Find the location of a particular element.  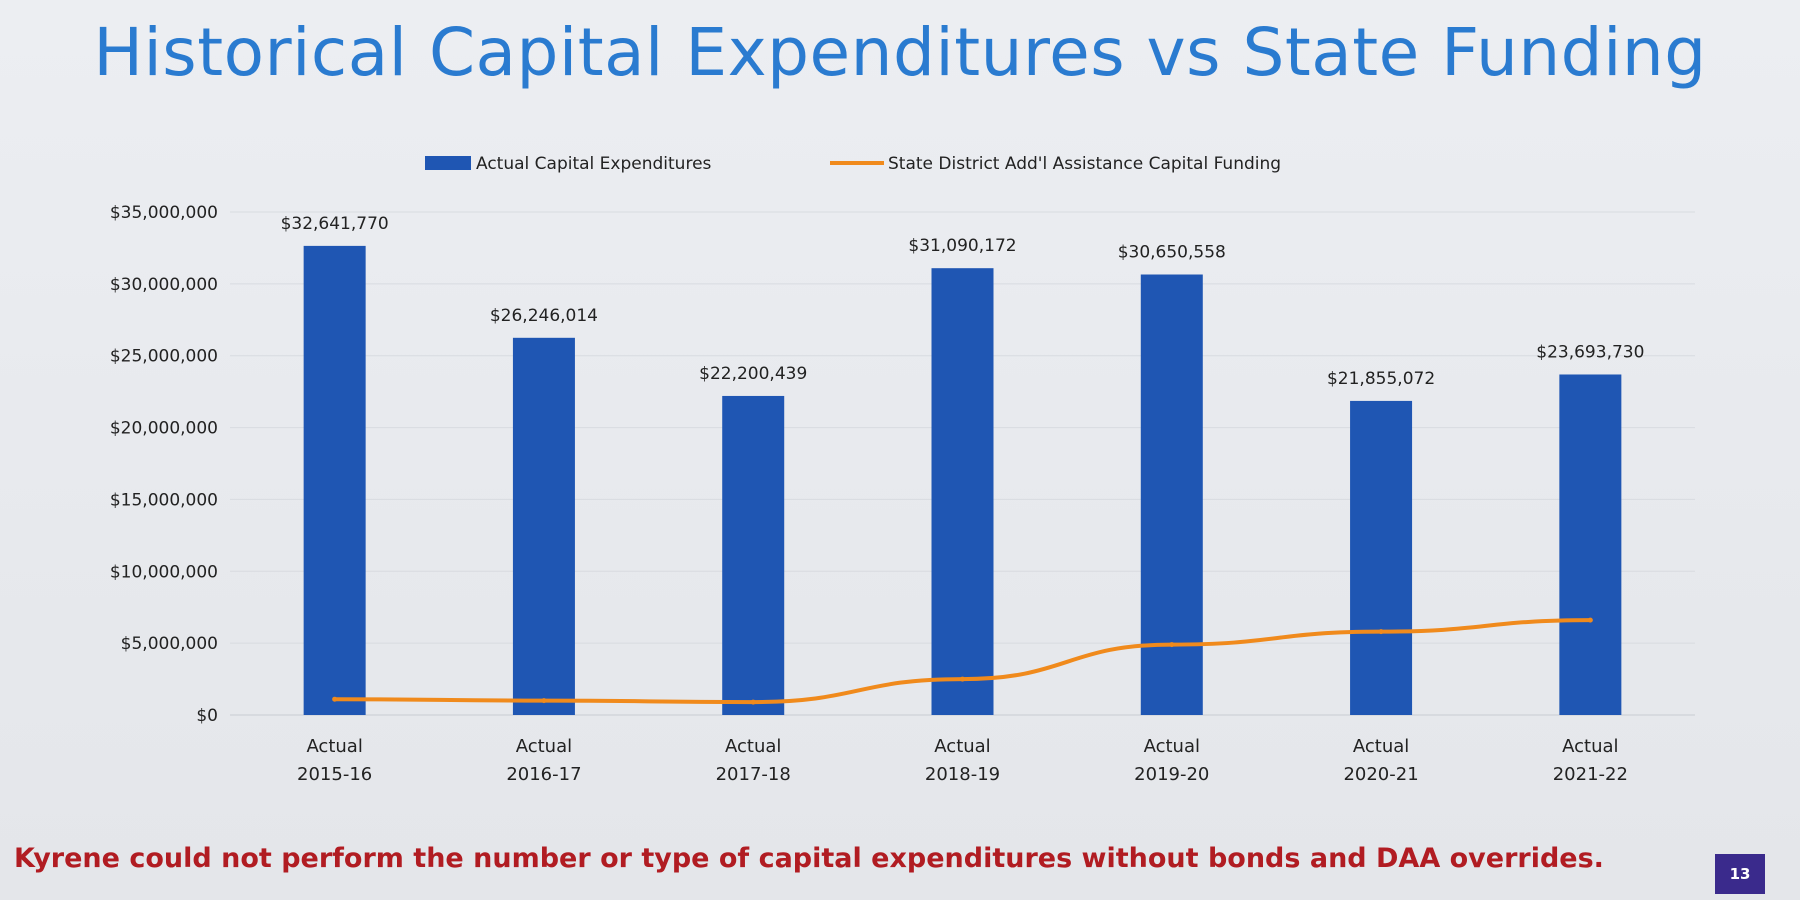

bar-data-label: $31,090,172 is located at coordinates (962, 246).